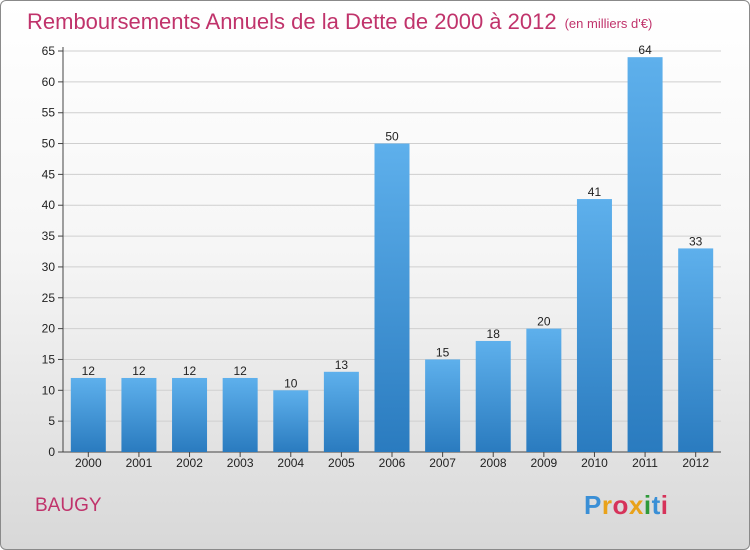 The width and height of the screenshot is (750, 550). I want to click on place-name: BAUGY, so click(68, 505).